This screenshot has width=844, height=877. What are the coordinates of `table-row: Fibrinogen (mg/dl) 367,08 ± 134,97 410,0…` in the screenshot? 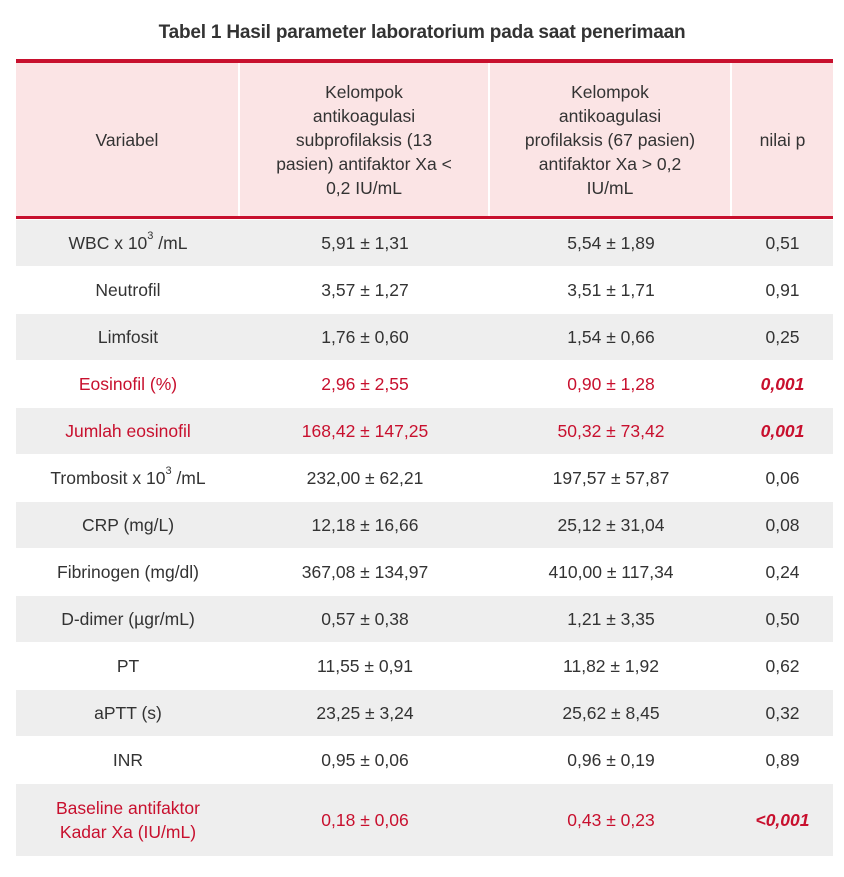 It's located at (424, 571).